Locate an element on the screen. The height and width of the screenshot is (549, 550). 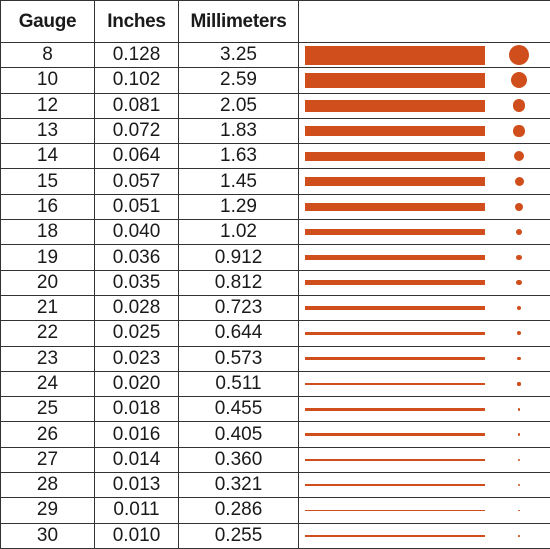
gauge-cell: 22 is located at coordinates (47, 333).